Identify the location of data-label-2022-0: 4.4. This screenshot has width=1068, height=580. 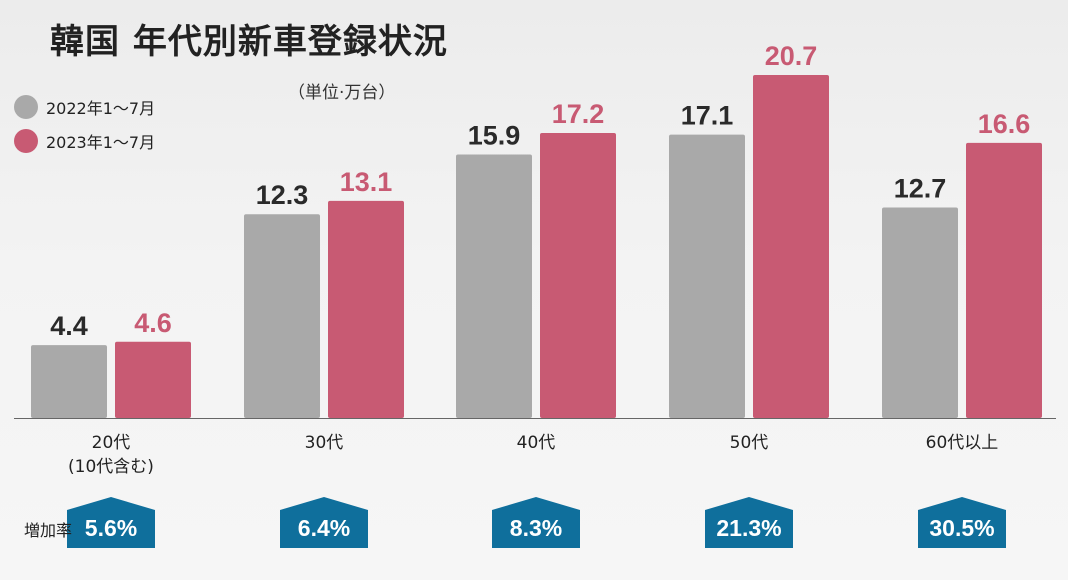
(69, 326).